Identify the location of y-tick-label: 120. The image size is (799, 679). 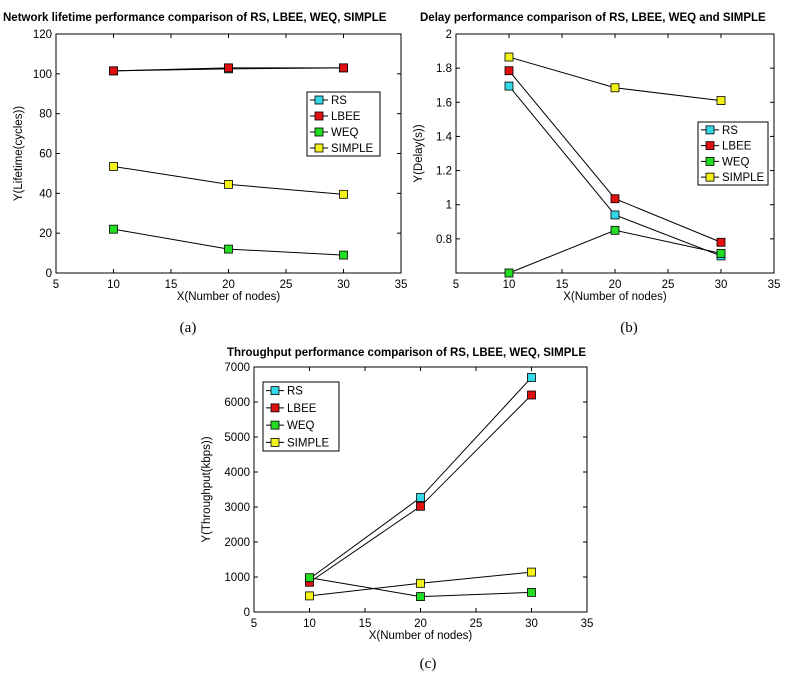
(42, 35).